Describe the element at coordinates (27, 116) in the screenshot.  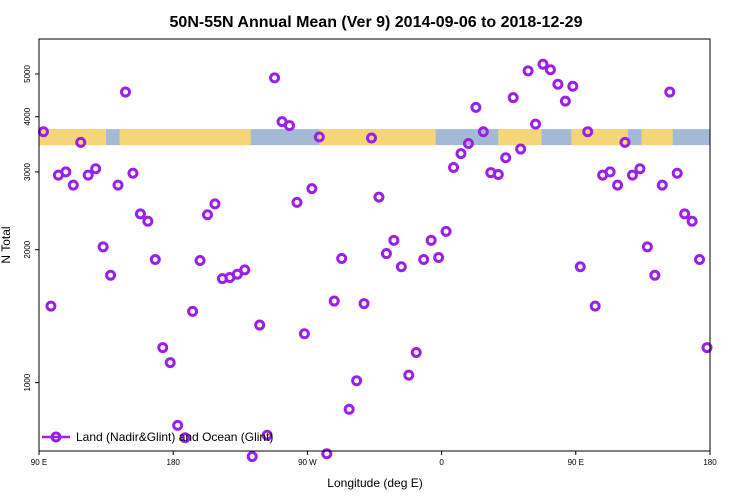
I see `y-tick-label: 4000` at that location.